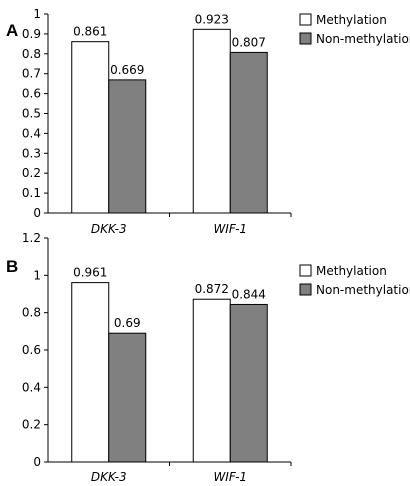 The height and width of the screenshot is (486, 410). Describe the element at coordinates (109, 477) in the screenshot. I see `panel-b-category-label: DKK-3` at that location.